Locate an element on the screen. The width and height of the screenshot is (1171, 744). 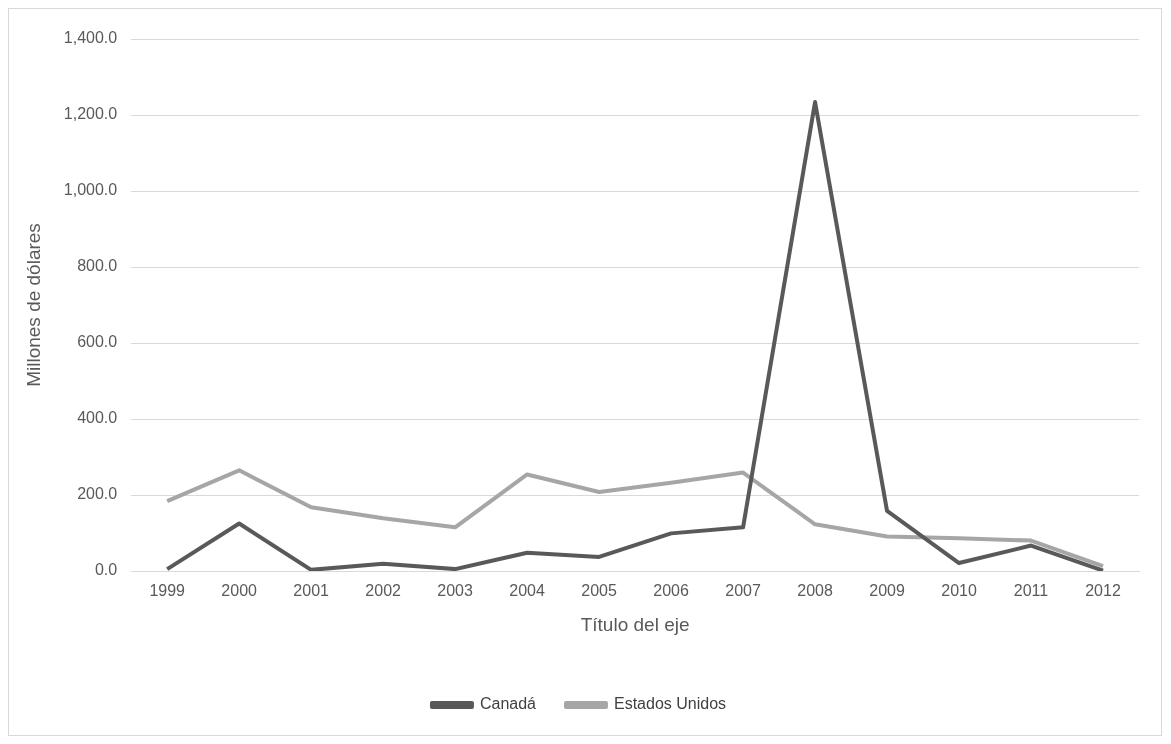
y-tick-label: 1,000.0 is located at coordinates (90, 190).